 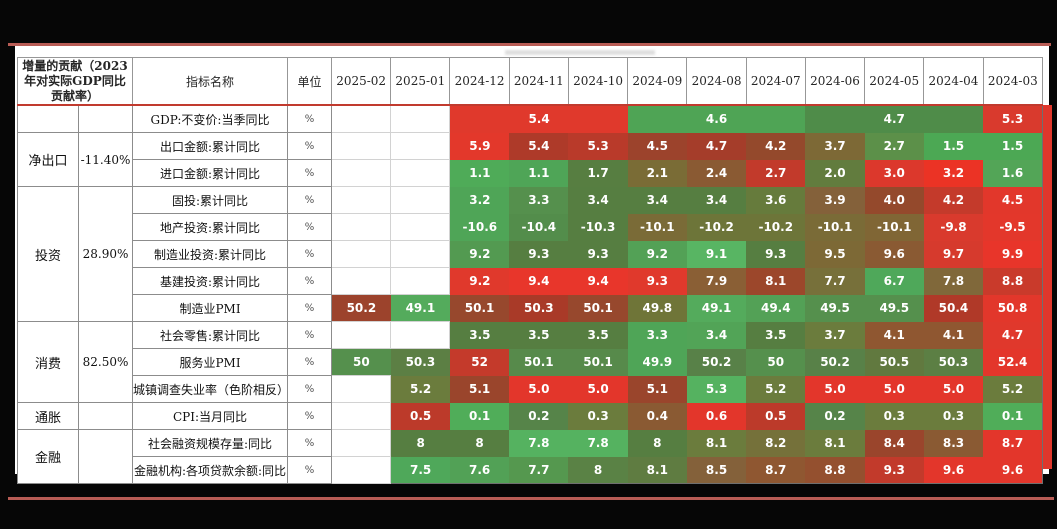 I want to click on category-cell: 投资, so click(x=48, y=254).